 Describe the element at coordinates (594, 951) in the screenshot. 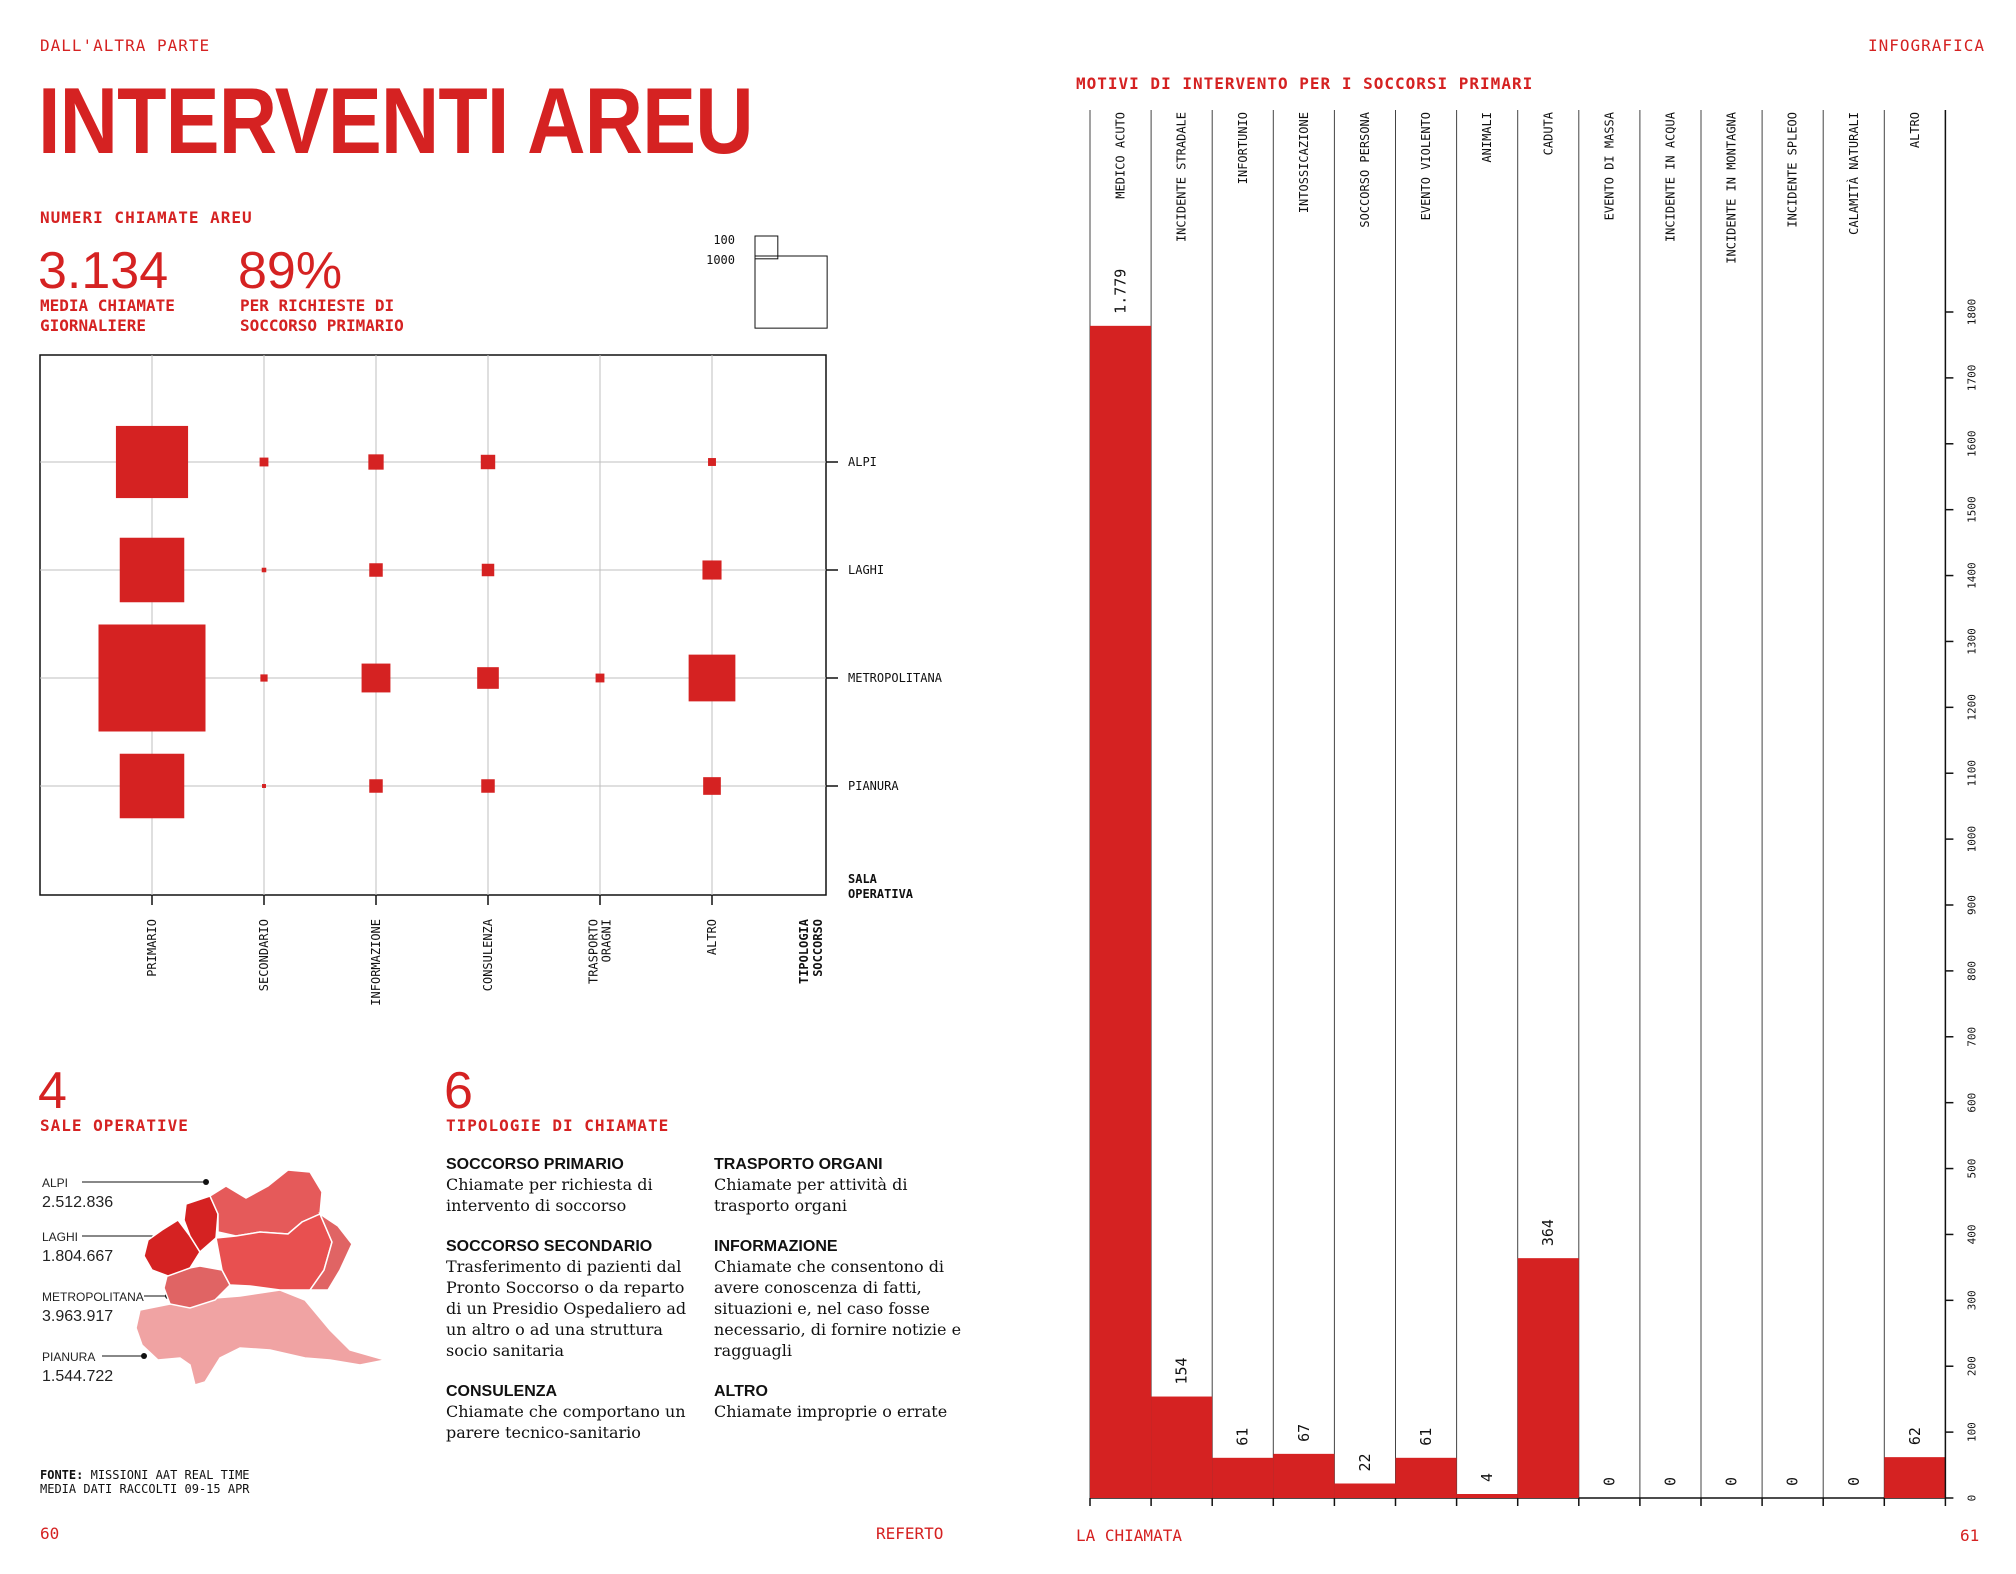

I see `x-tick-label: TRASPORTO` at that location.